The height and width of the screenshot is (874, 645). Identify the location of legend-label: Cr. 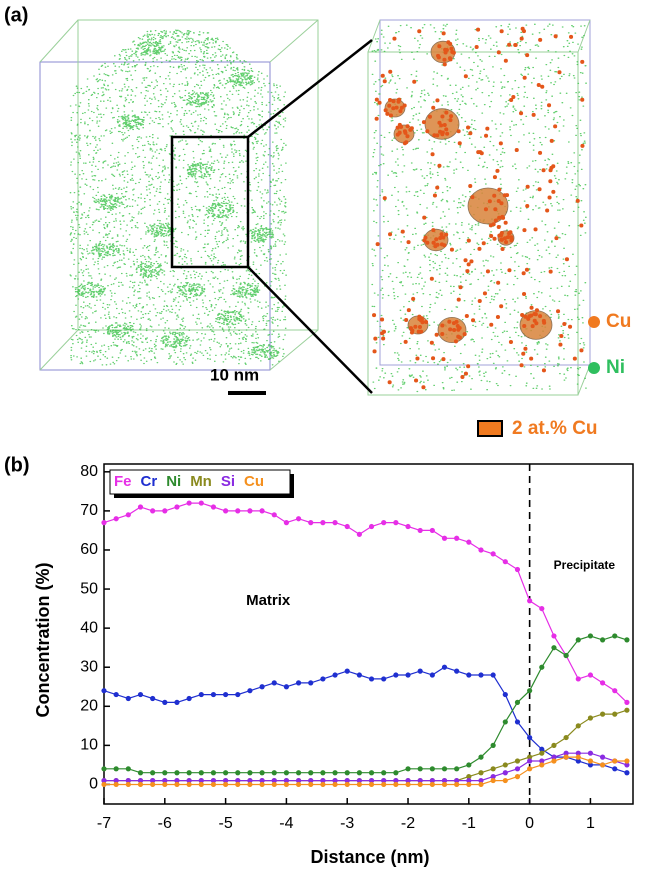
(149, 481).